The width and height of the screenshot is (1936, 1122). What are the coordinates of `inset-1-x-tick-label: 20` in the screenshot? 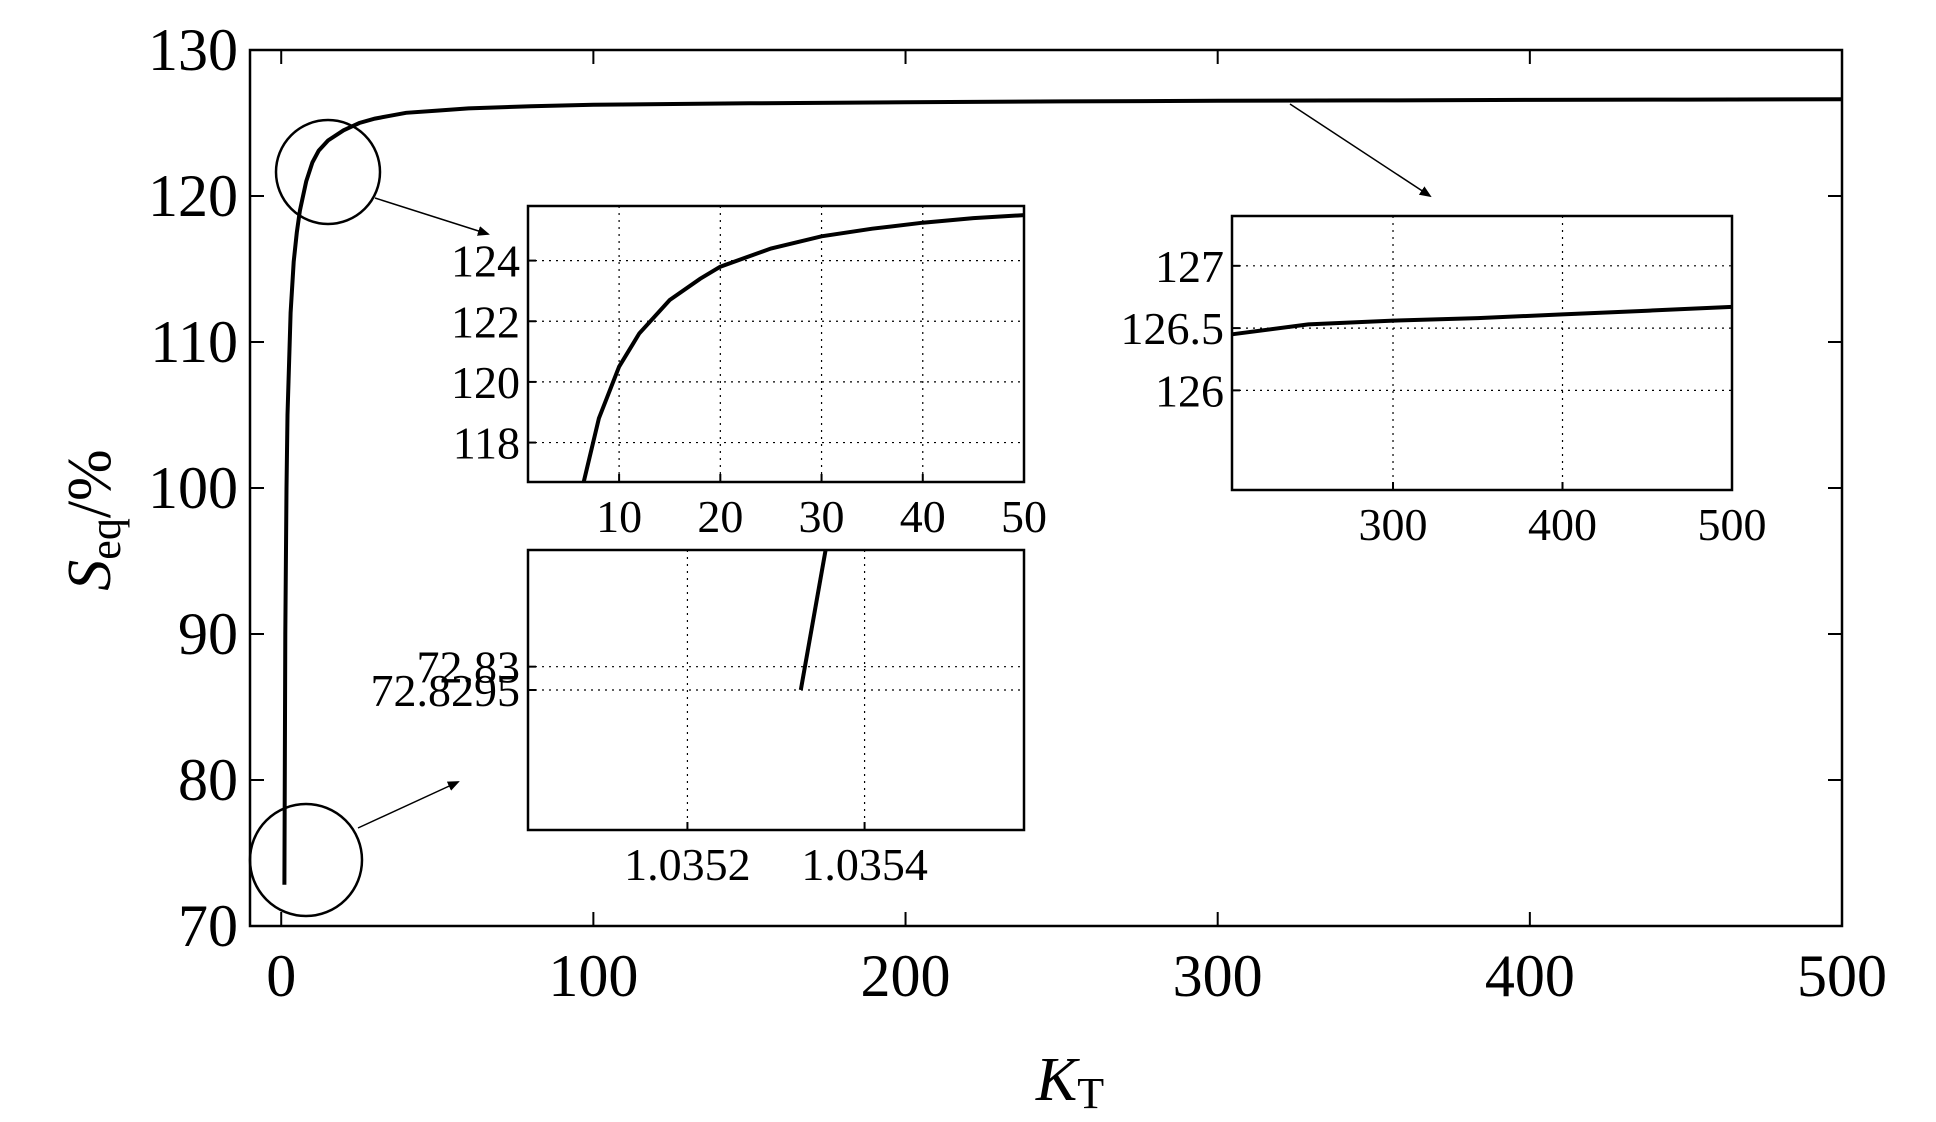 It's located at (720, 516).